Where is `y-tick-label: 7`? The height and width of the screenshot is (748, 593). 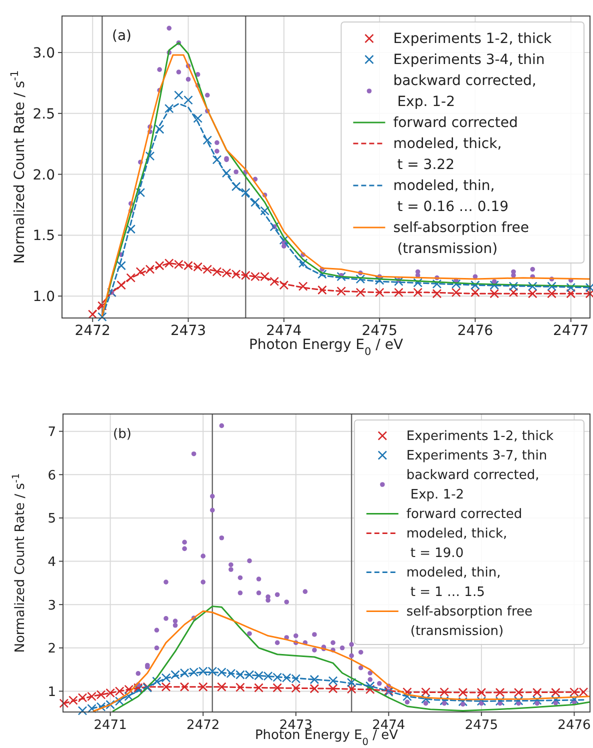 y-tick-label: 7 is located at coordinates (52, 432).